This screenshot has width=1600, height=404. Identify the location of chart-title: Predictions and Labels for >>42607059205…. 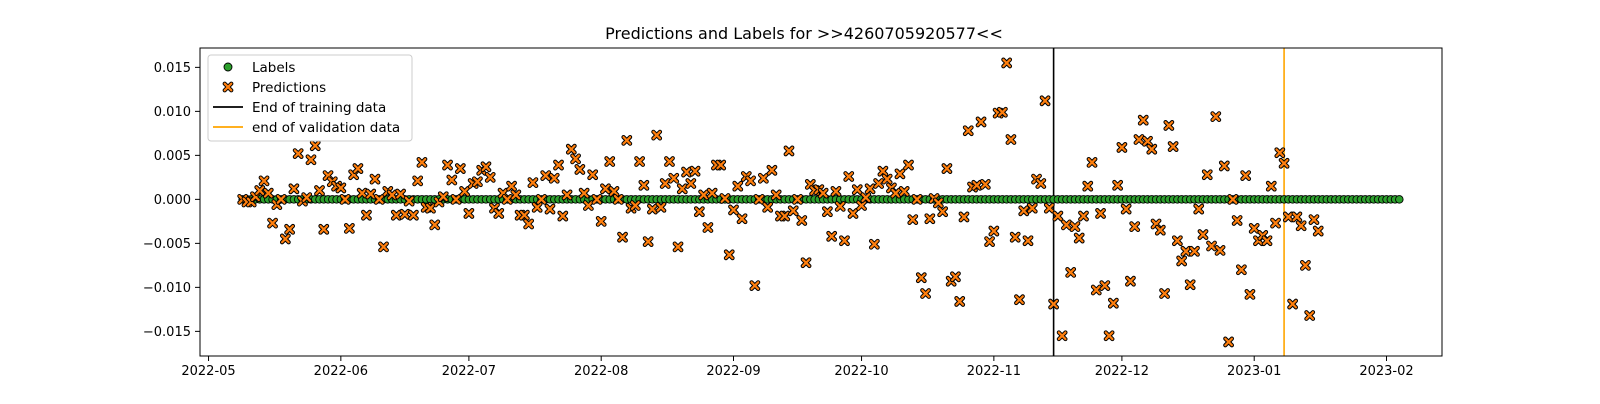
(804, 33).